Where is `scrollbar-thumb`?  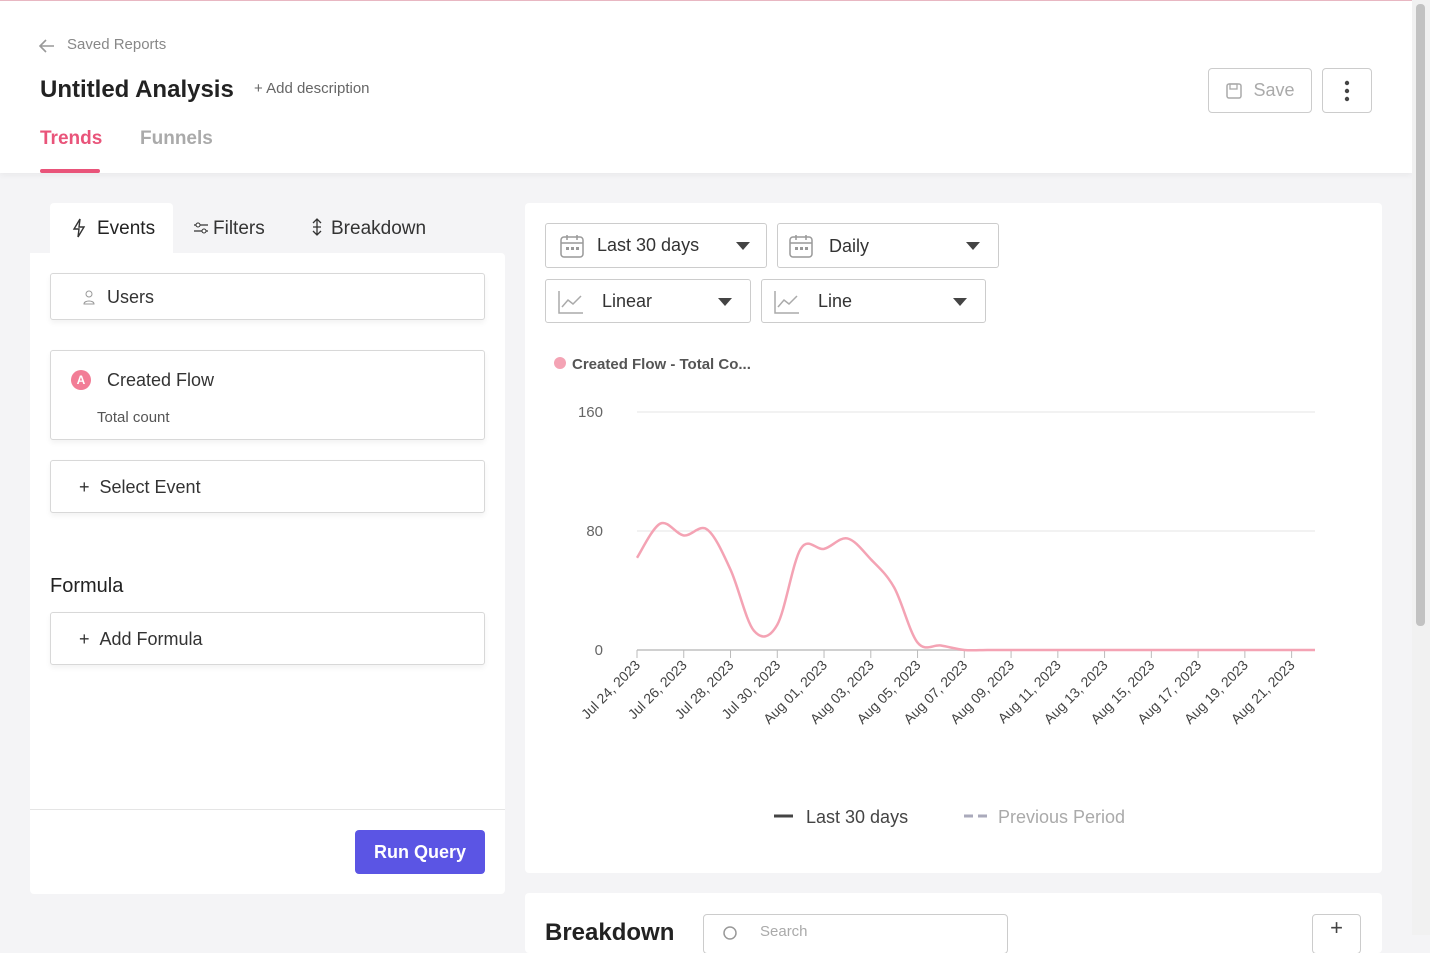 scrollbar-thumb is located at coordinates (1420, 315).